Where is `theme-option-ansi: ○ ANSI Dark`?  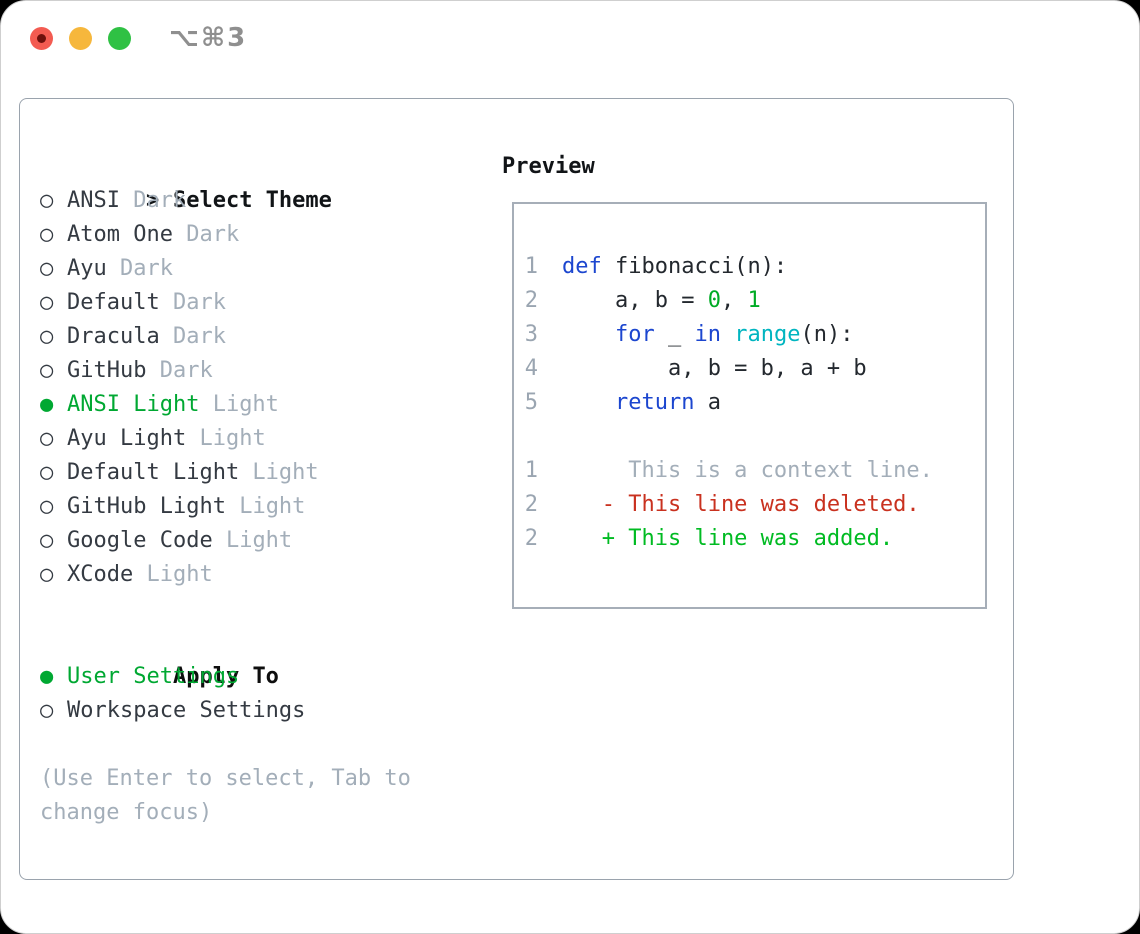
theme-option-ansi: ○ ANSI Dark is located at coordinates (225, 201).